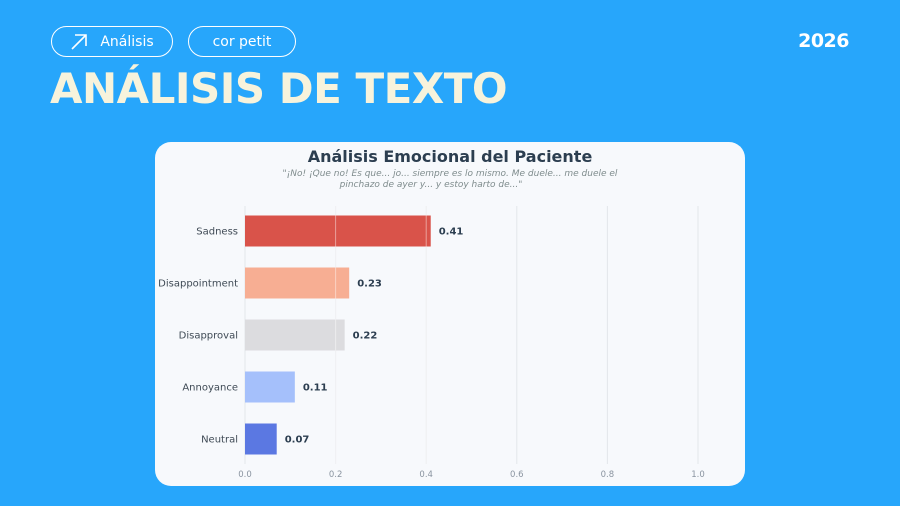 The width and height of the screenshot is (900, 506). I want to click on arrow-up-right-icon, so click(79, 41).